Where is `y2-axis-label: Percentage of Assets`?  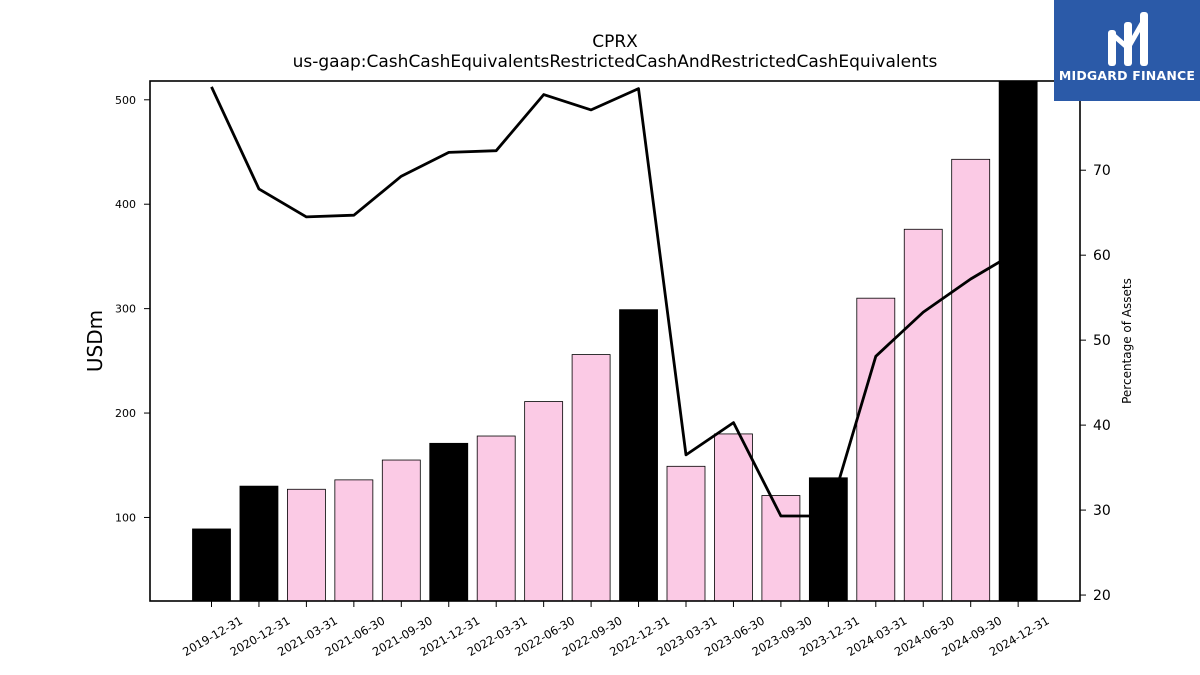
y2-axis-label: Percentage of Assets is located at coordinates (1127, 341).